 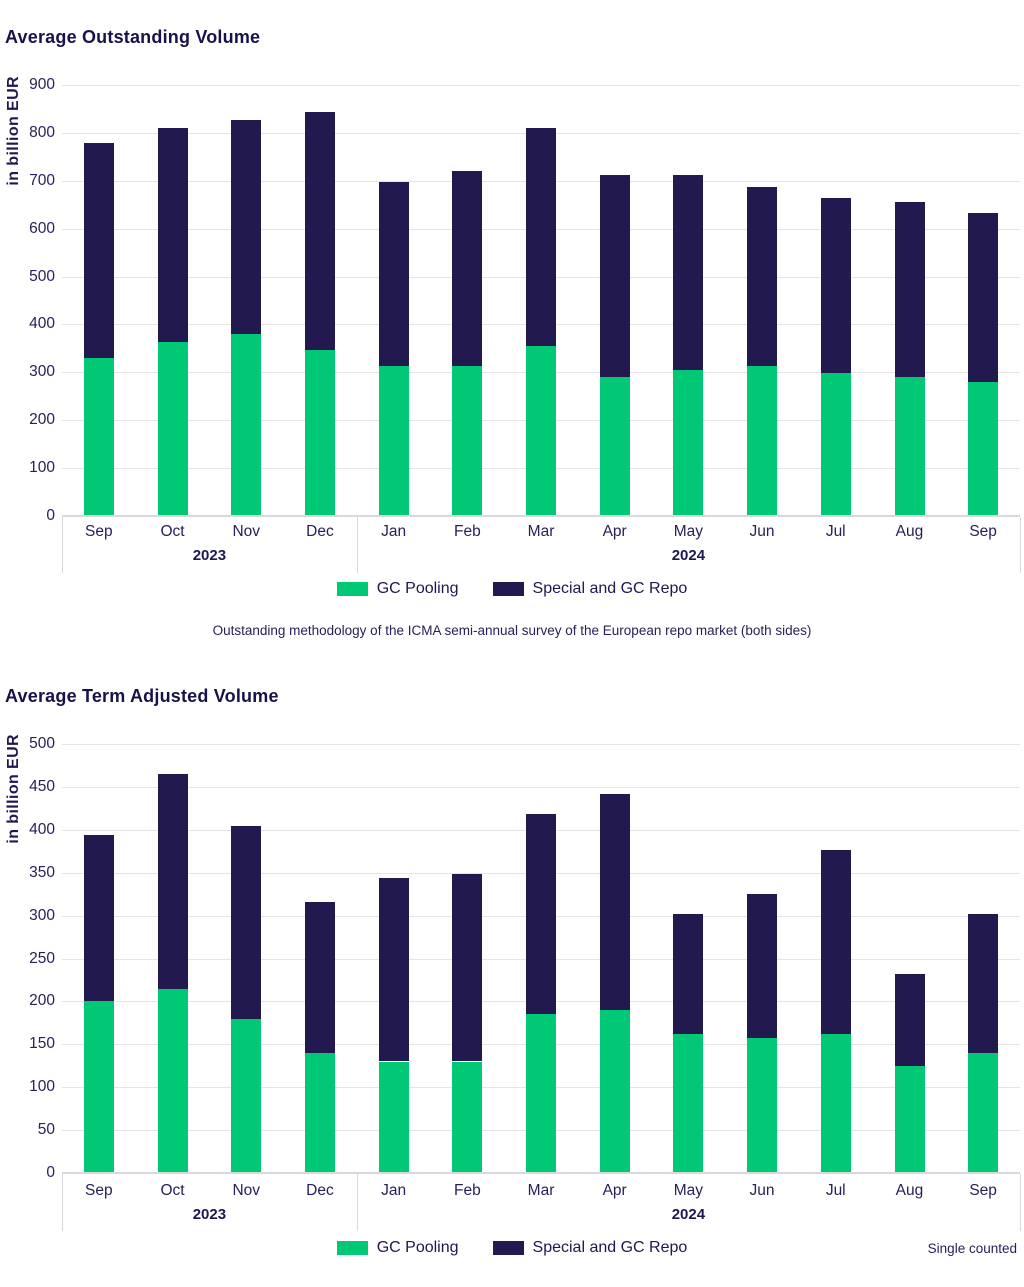 What do you see at coordinates (209, 555) in the screenshot?
I see `year-group-label: 2023` at bounding box center [209, 555].